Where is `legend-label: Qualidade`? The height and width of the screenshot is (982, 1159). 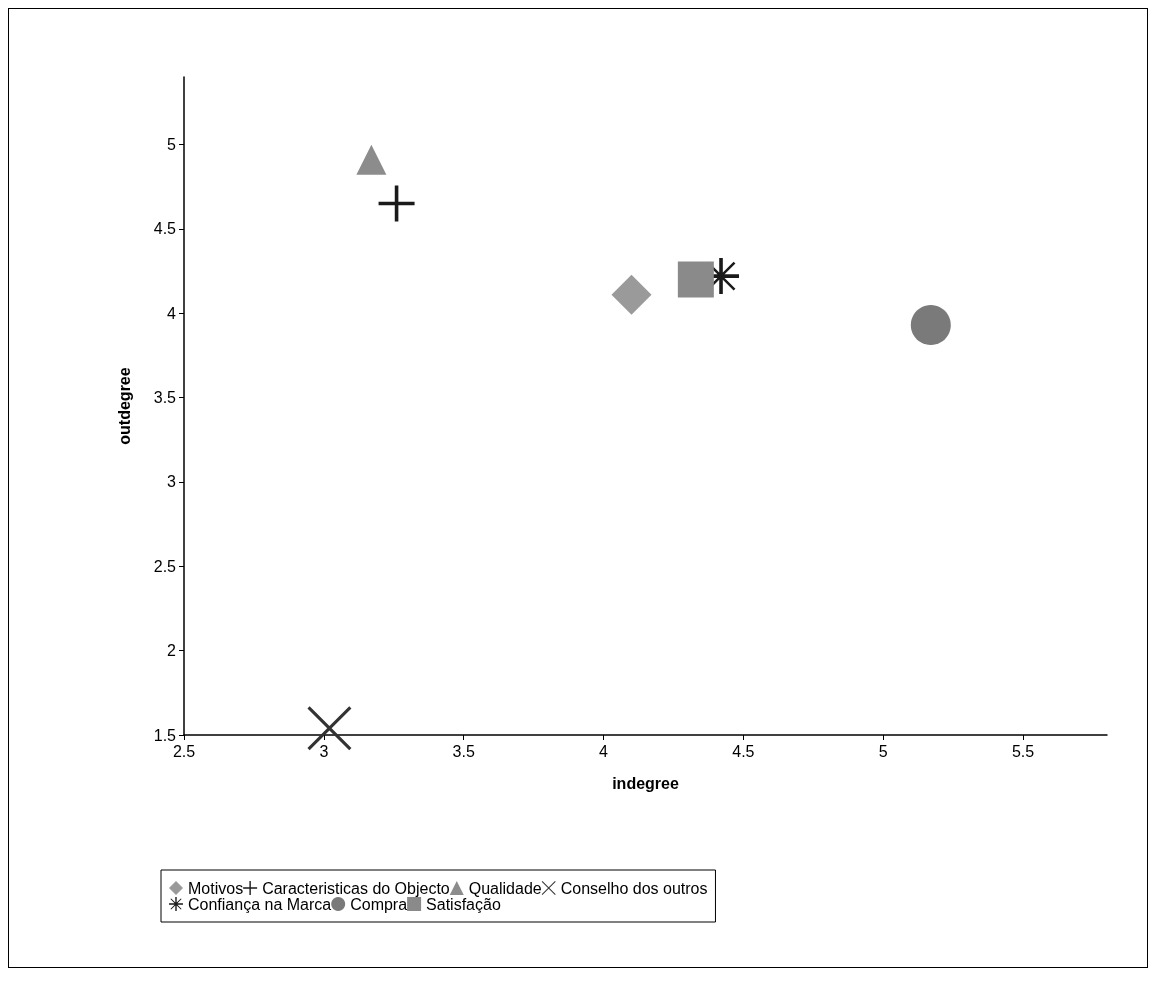 legend-label: Qualidade is located at coordinates (505, 888).